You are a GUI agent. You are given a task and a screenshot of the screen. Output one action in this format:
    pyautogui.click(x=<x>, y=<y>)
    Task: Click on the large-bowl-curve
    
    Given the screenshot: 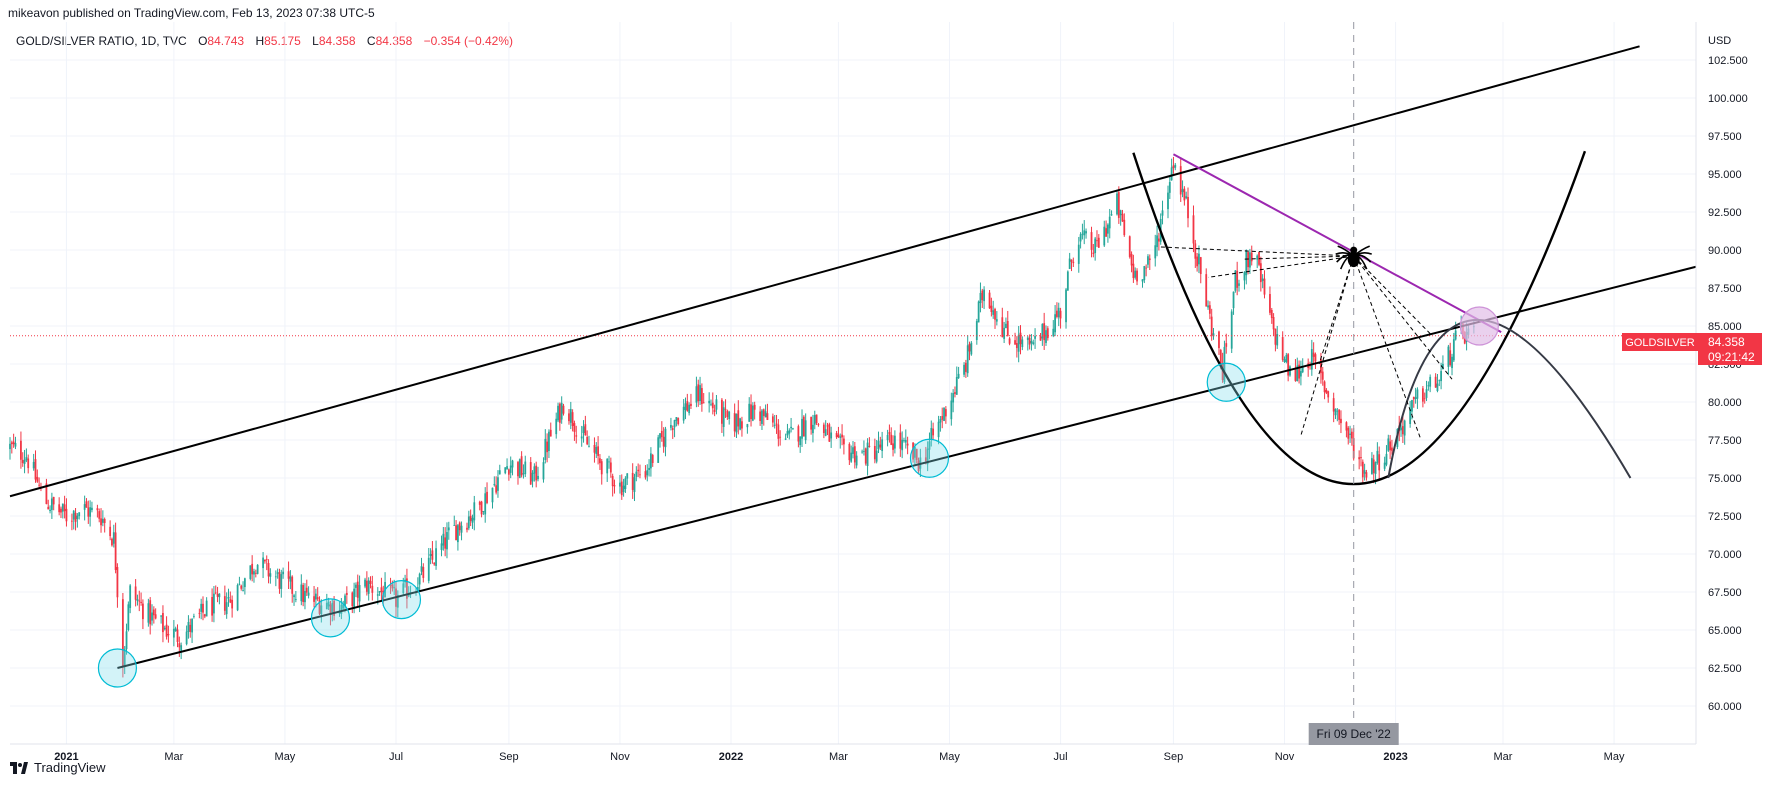 What is the action you would take?
    pyautogui.click(x=1359, y=317)
    